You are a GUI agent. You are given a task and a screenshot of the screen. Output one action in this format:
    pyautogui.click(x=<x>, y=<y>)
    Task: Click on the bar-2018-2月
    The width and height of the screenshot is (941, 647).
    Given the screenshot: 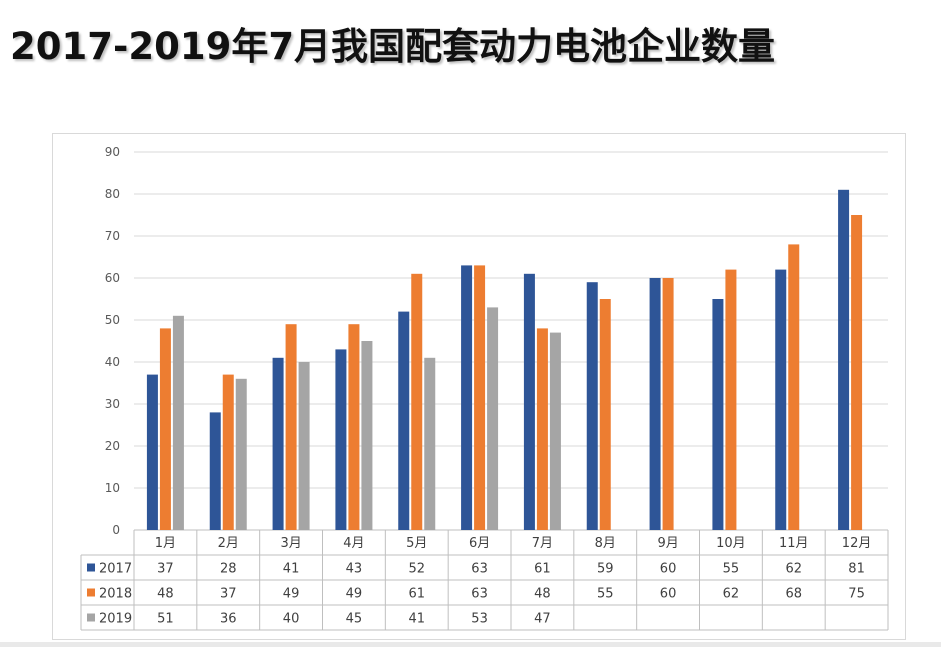 What is the action you would take?
    pyautogui.click(x=228, y=452)
    